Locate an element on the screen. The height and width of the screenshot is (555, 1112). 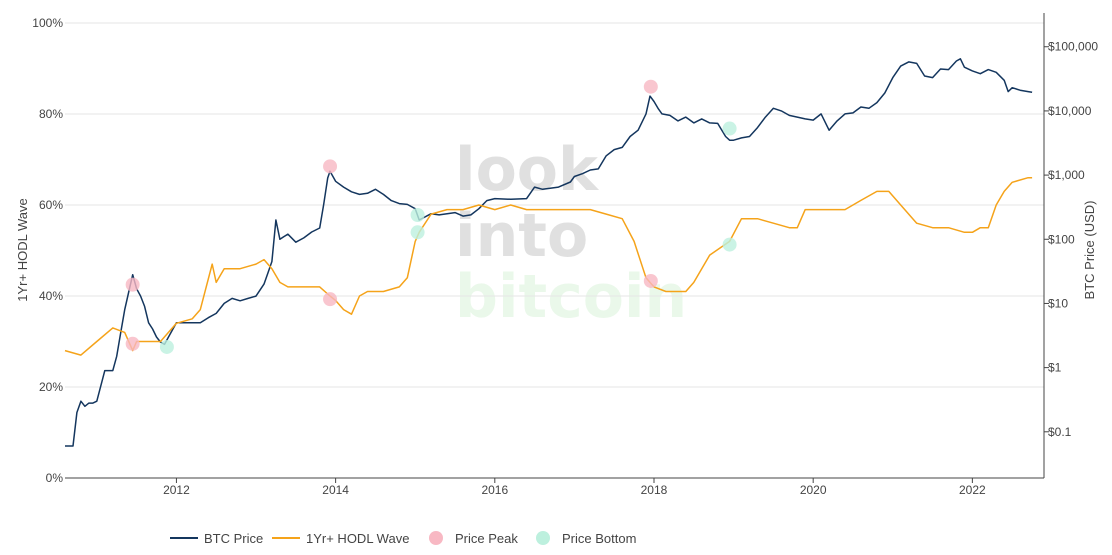
x-tick-0: 2012 is located at coordinates (176, 490).